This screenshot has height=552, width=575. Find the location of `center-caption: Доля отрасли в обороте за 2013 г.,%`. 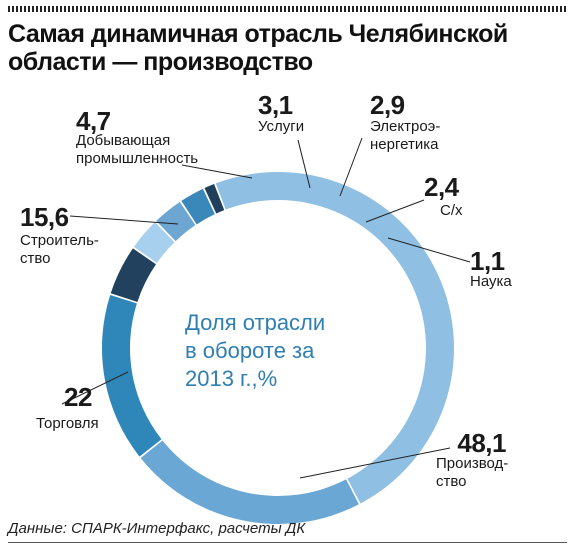

center-caption: Доля отрасли в обороте за 2013 г.,% is located at coordinates (255, 350).